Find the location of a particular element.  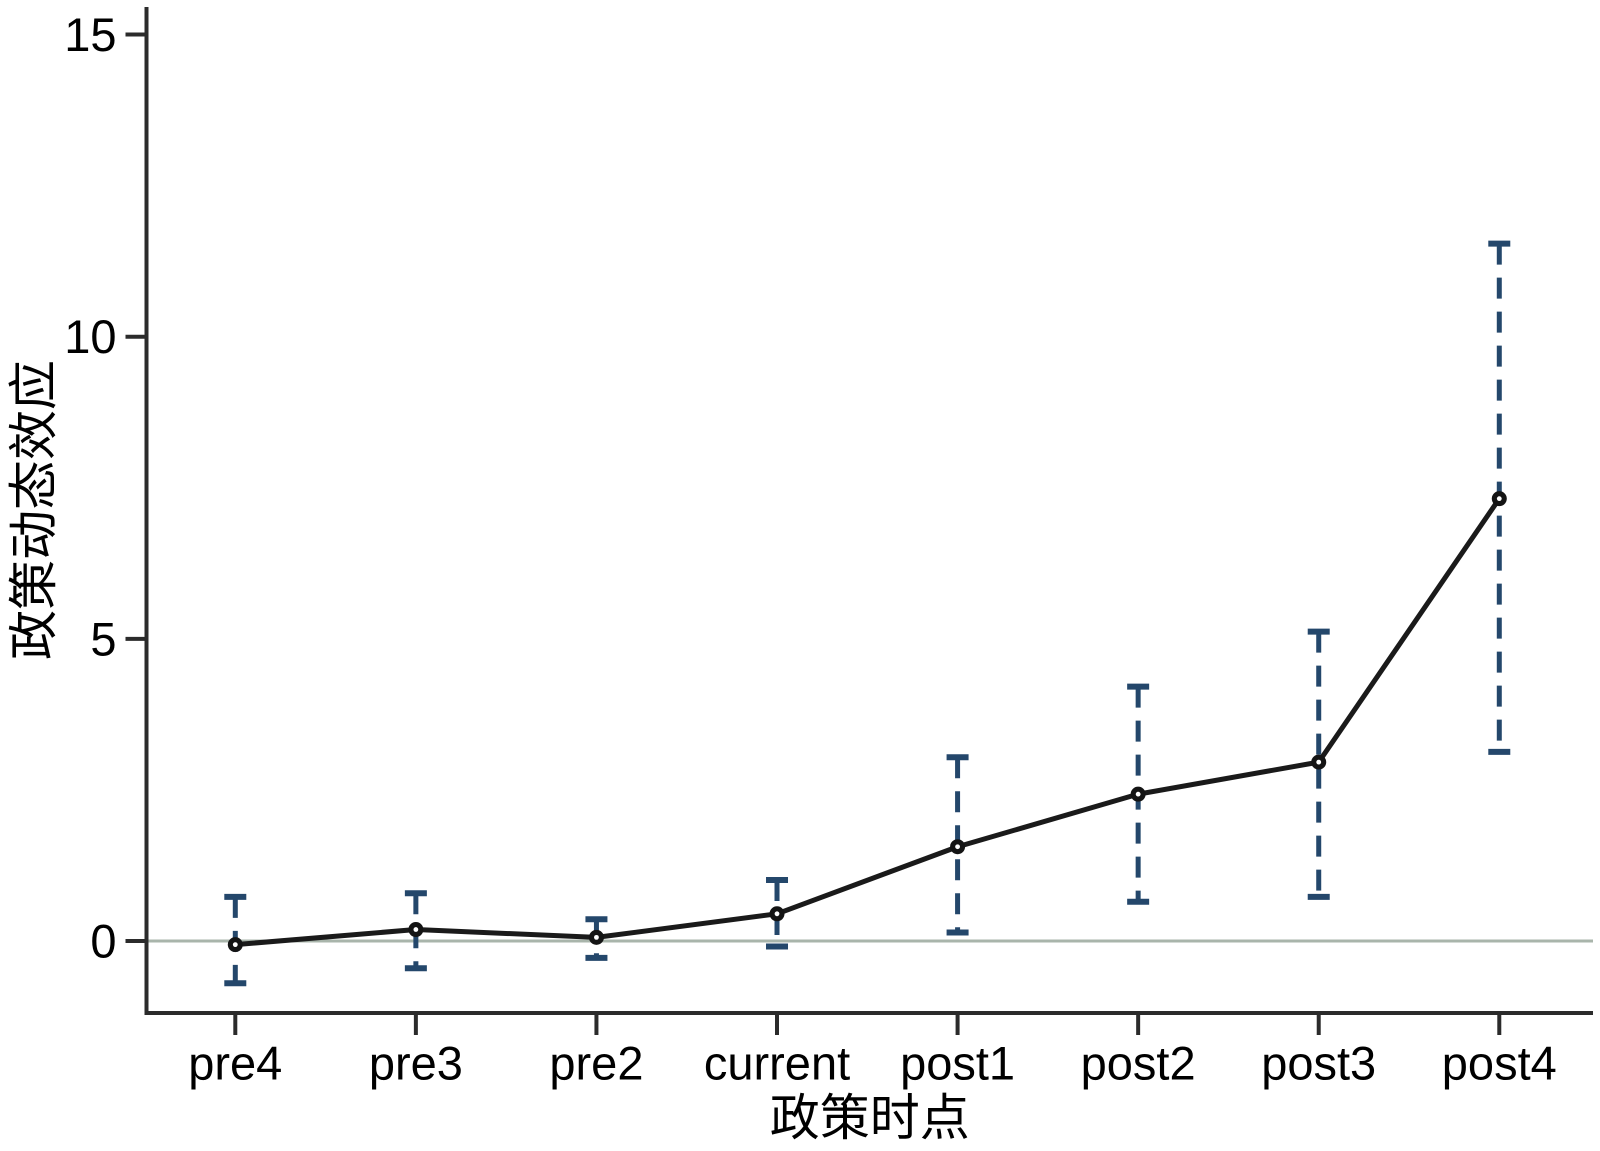

data-point-center-pre2 is located at coordinates (596, 937).